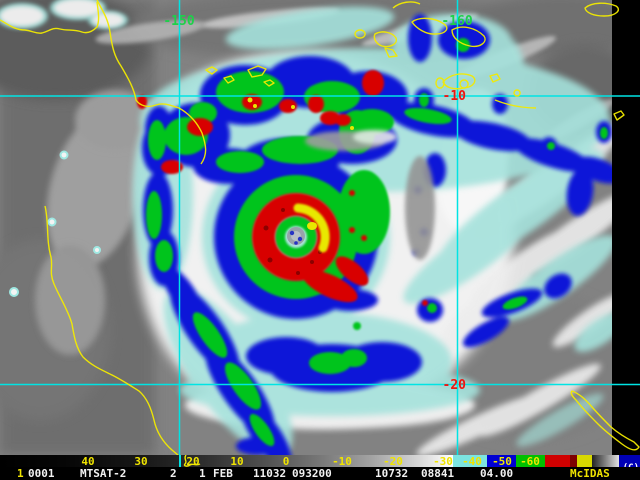 The image size is (640, 480). Describe the element at coordinates (141, 461) in the screenshot. I see `tick-30: 30` at that location.